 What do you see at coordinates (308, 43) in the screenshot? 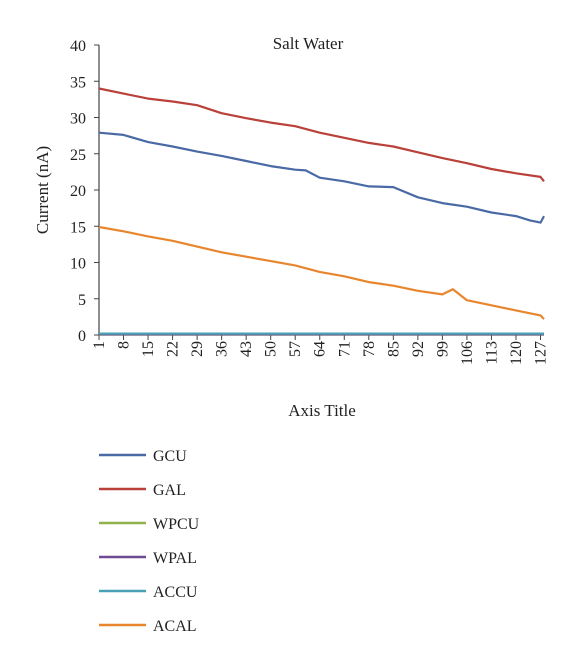
I see `chart-title: Salt Water` at bounding box center [308, 43].